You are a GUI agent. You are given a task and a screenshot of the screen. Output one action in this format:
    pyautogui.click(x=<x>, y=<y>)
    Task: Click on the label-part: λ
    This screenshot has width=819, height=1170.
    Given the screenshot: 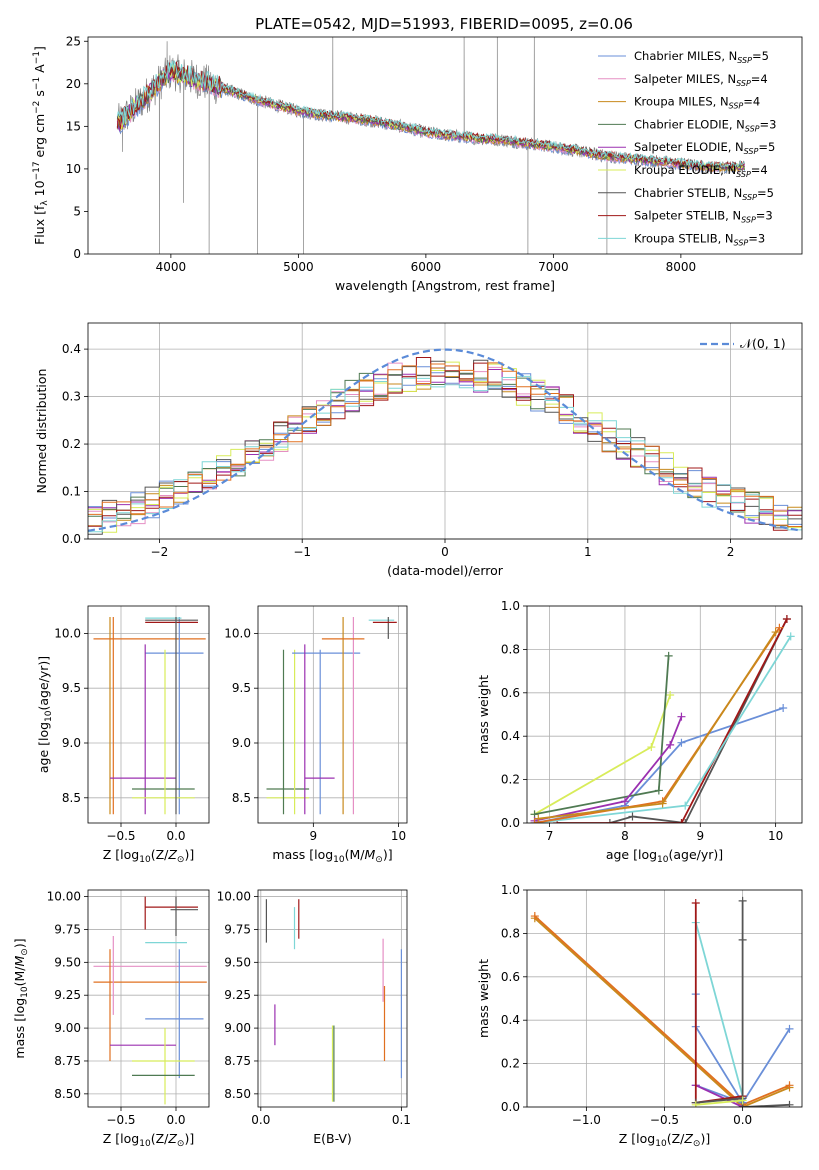 What is the action you would take?
    pyautogui.click(x=45, y=203)
    